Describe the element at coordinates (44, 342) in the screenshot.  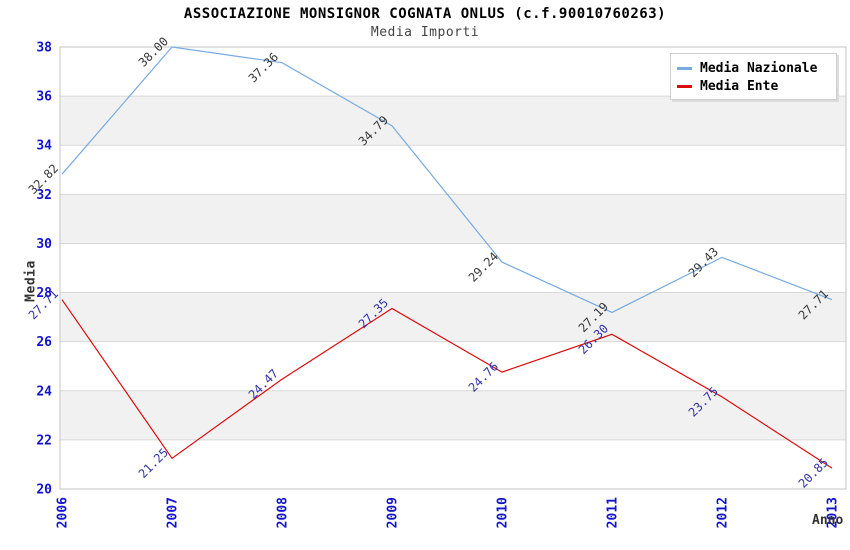
I see `y-tick-label: 26` at that location.